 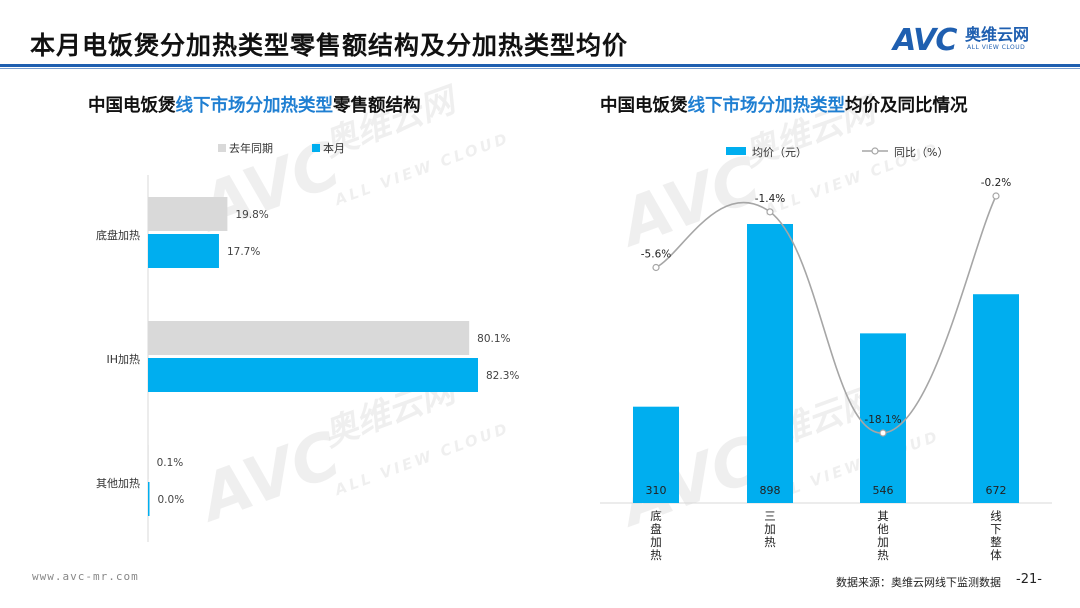 I want to click on data-label: 898, so click(x=770, y=490).